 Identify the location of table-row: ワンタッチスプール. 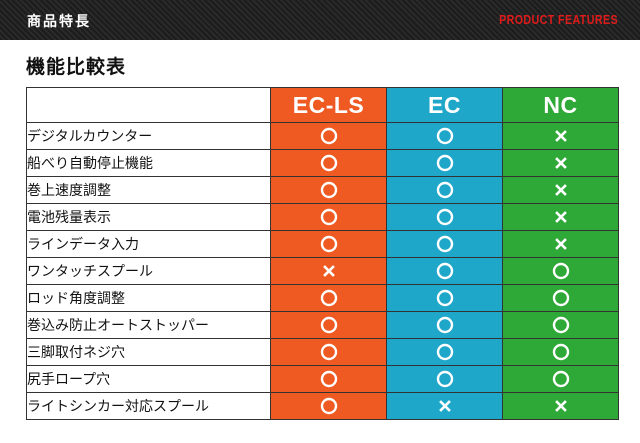
(322, 271).